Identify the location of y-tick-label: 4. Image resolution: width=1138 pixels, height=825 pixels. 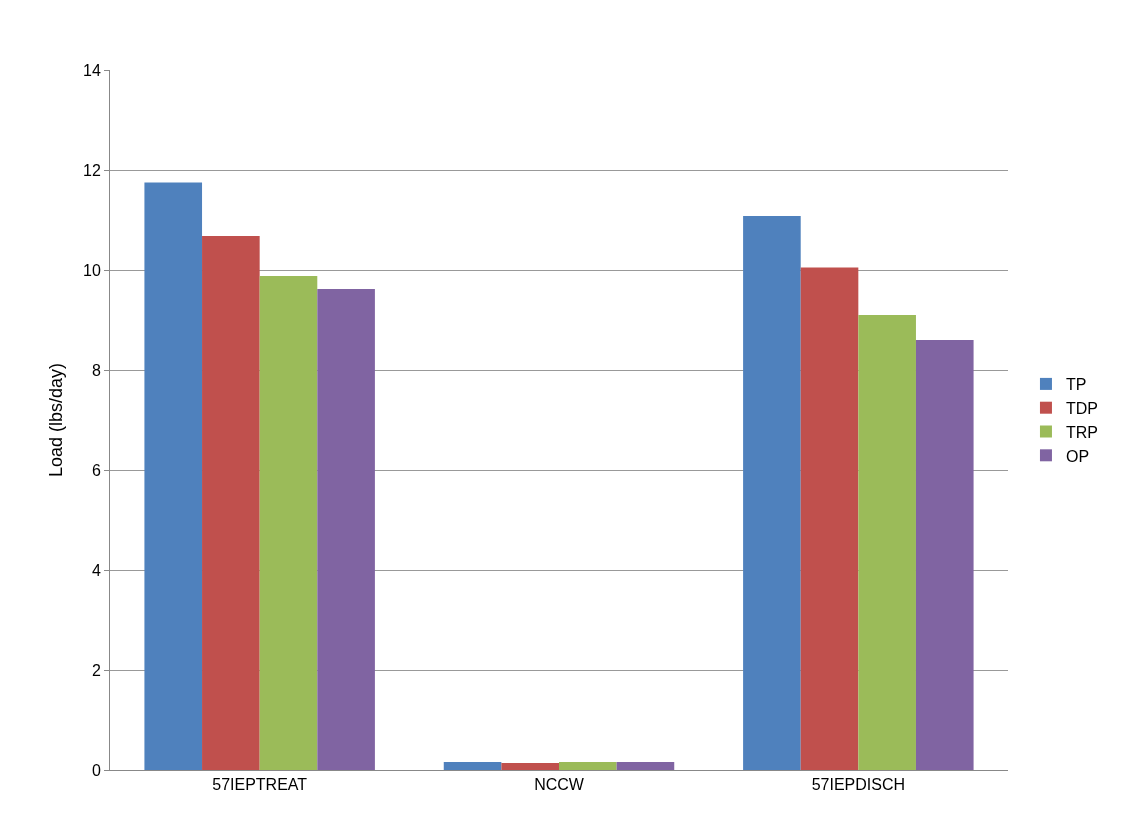
(96, 570).